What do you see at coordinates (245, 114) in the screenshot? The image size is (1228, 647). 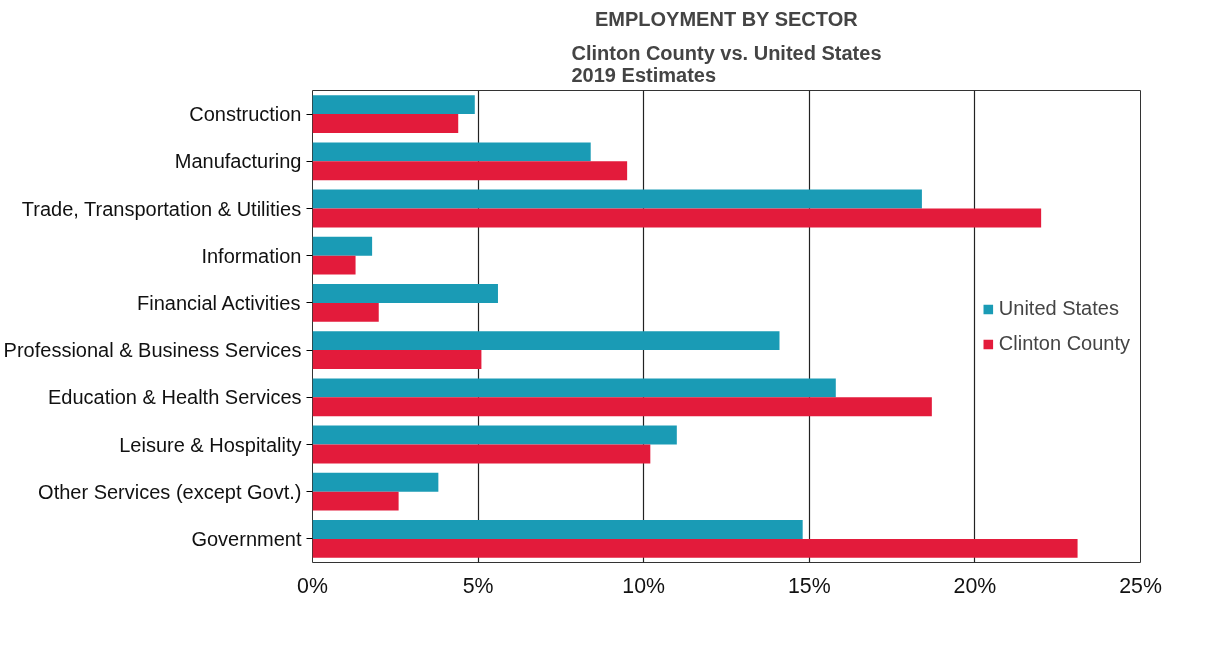 I see `y-tick-label: Construction` at bounding box center [245, 114].